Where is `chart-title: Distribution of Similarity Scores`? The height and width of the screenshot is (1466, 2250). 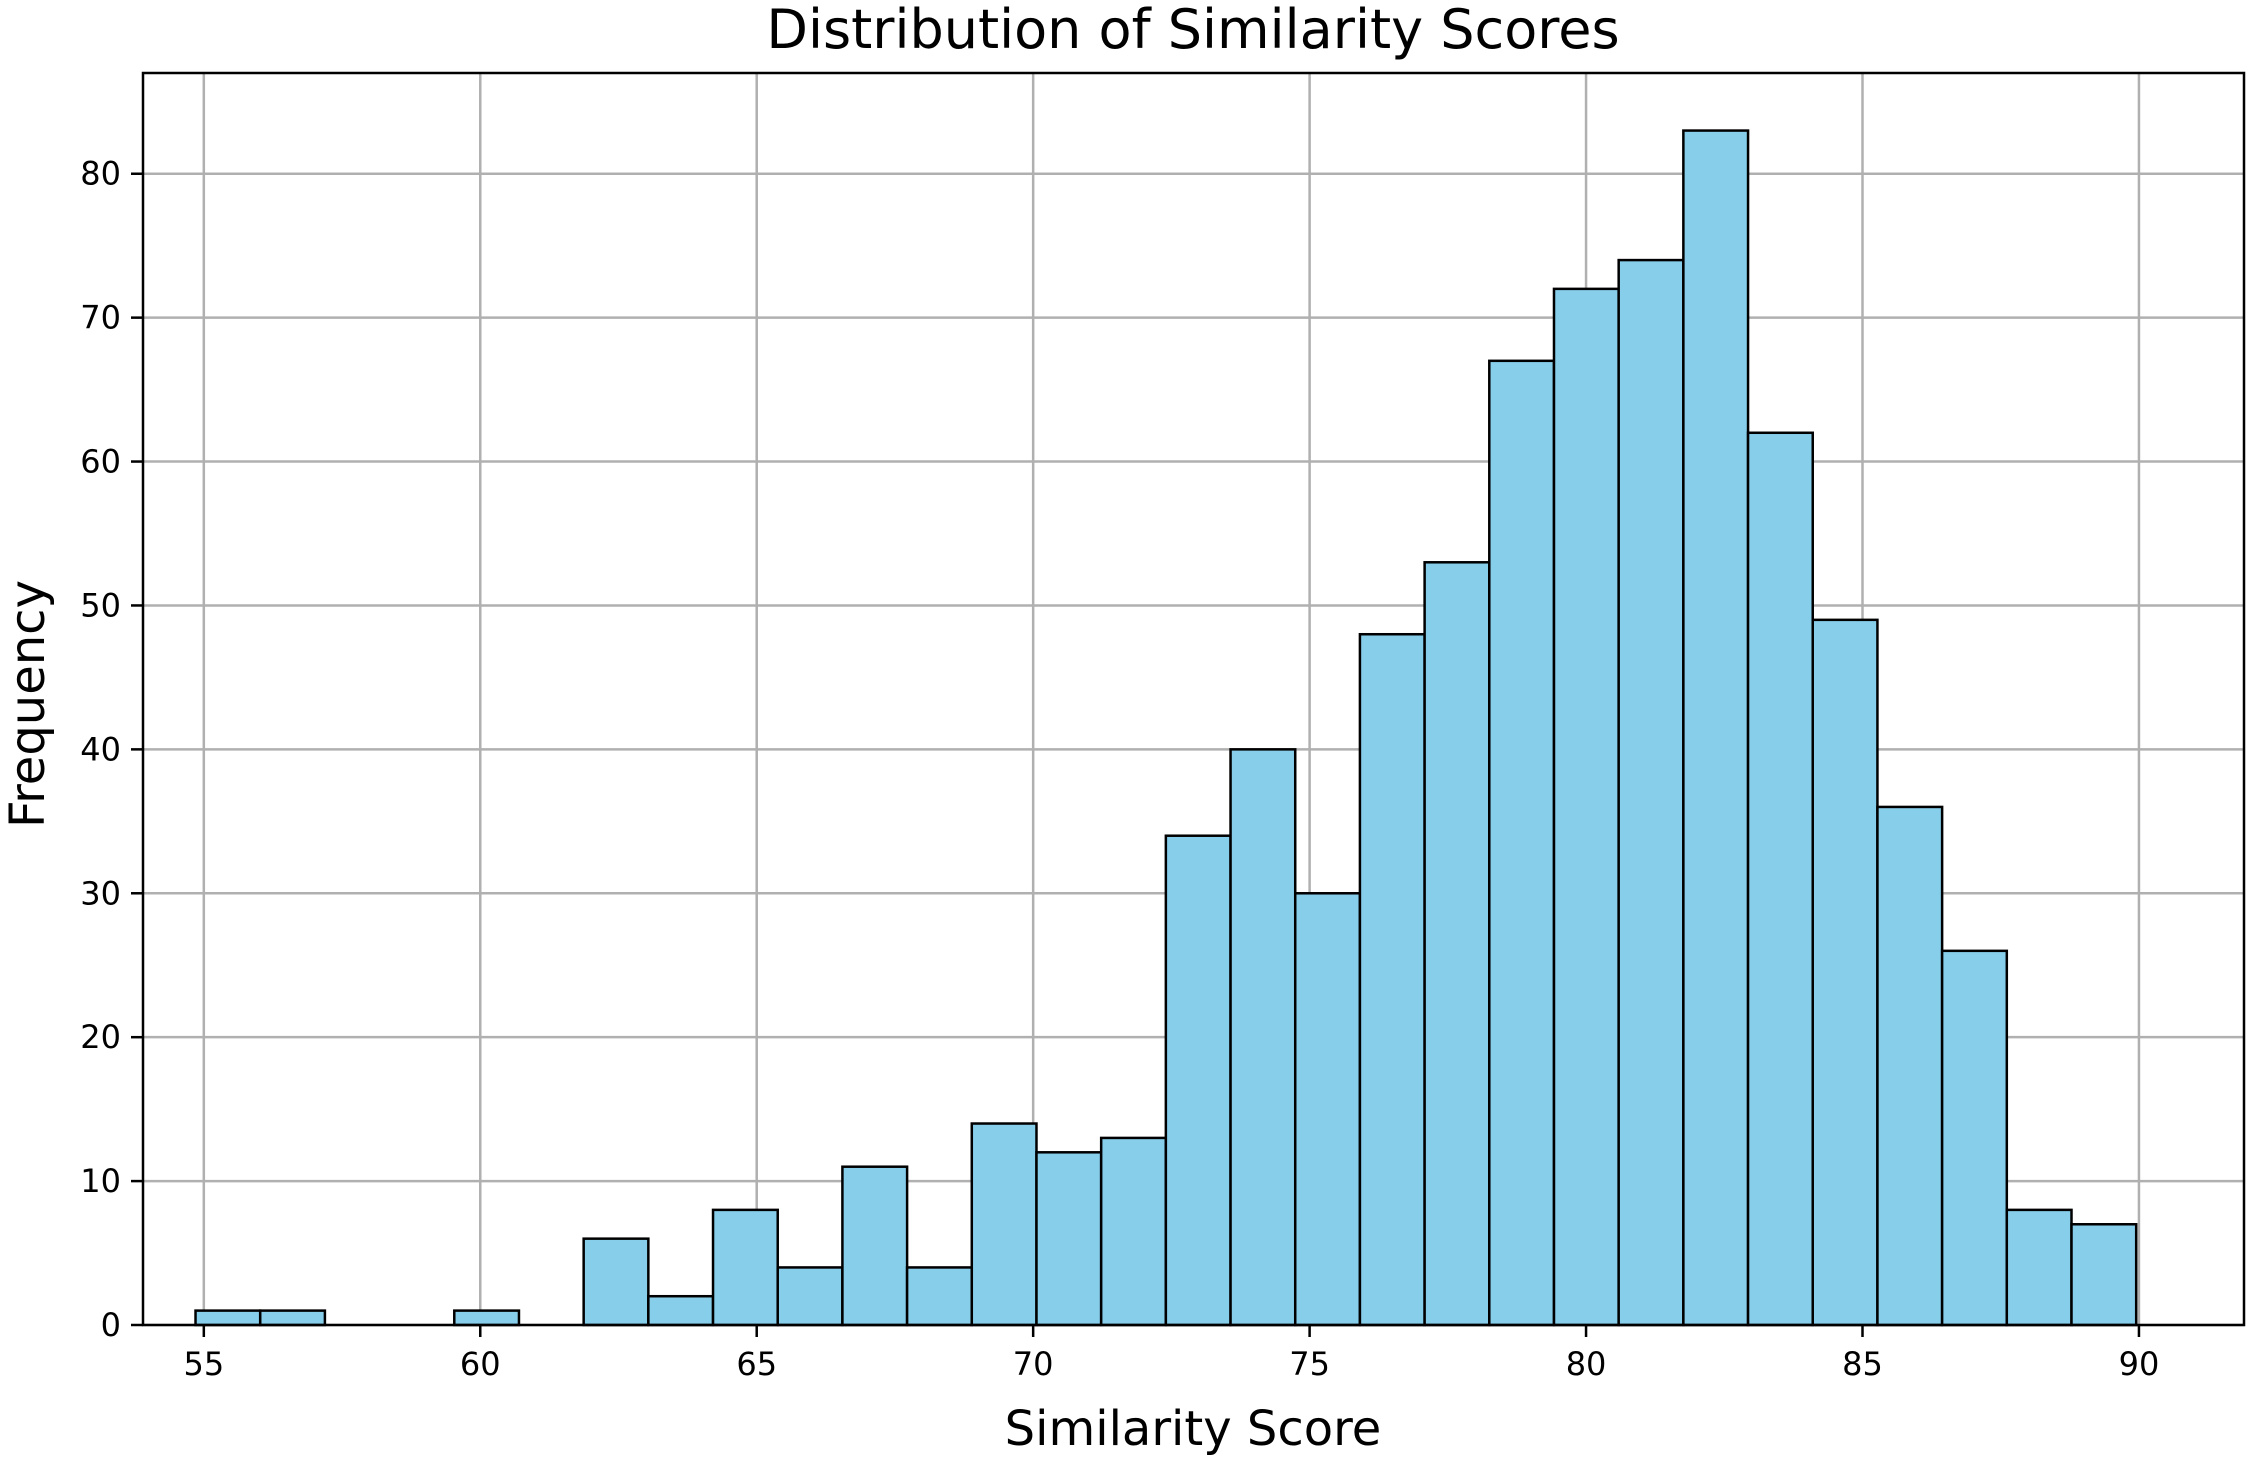 chart-title: Distribution of Similarity Scores is located at coordinates (1192, 30).